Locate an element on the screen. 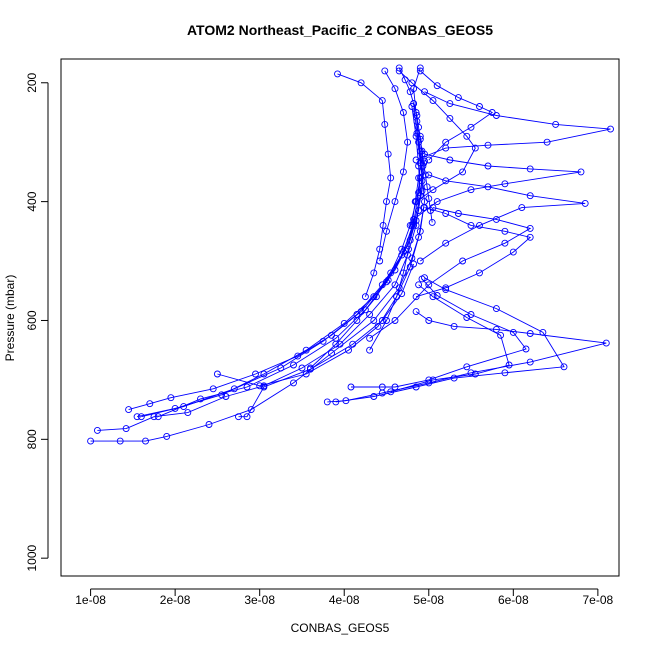 This screenshot has width=650, height=650. y-tick-label: 600 is located at coordinates (32, 320).